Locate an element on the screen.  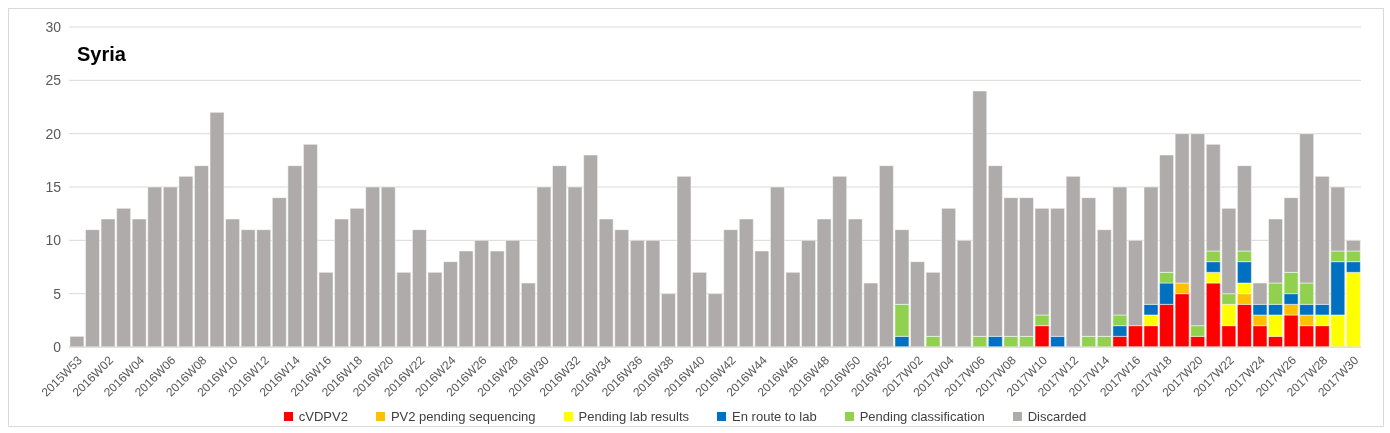
legend-label: Pending lab results is located at coordinates (634, 416).